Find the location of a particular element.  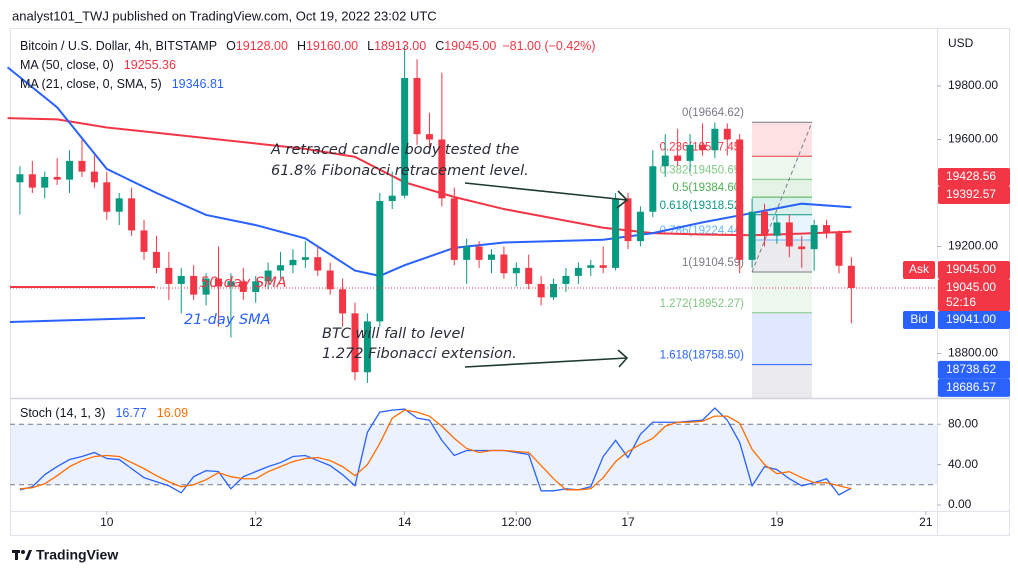

fib-label: 1(19104.59) is located at coordinates (713, 263).